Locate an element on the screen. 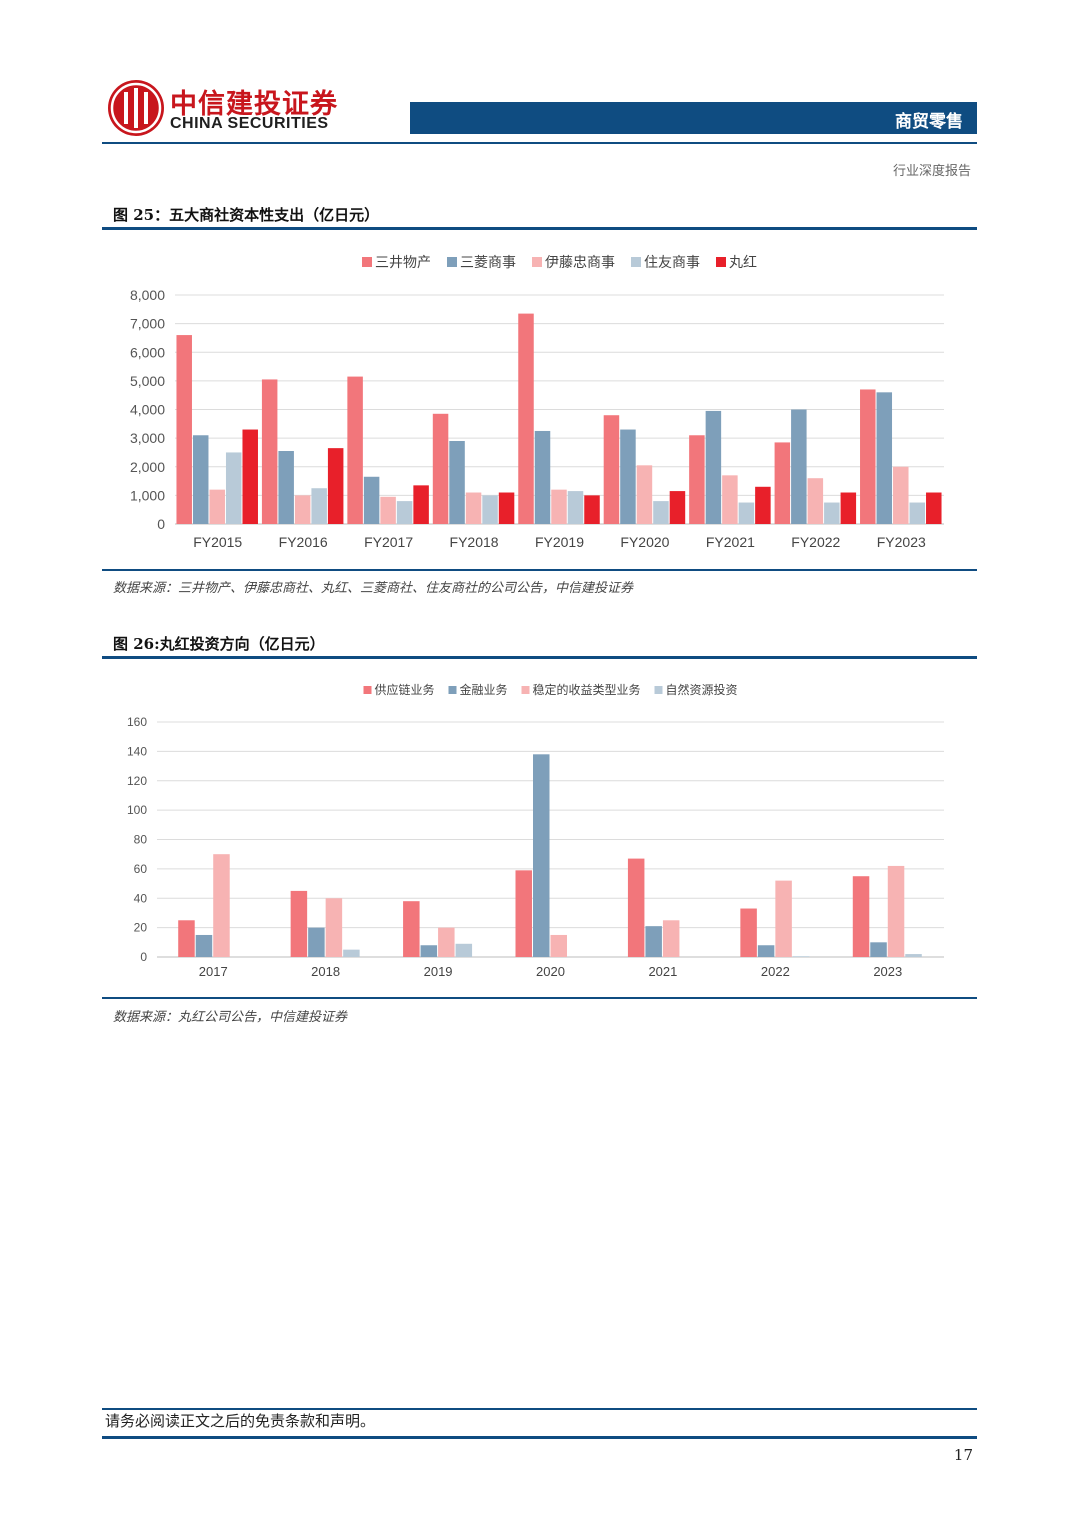 The height and width of the screenshot is (1527, 1080). y-tick-label: 0 is located at coordinates (161, 524).